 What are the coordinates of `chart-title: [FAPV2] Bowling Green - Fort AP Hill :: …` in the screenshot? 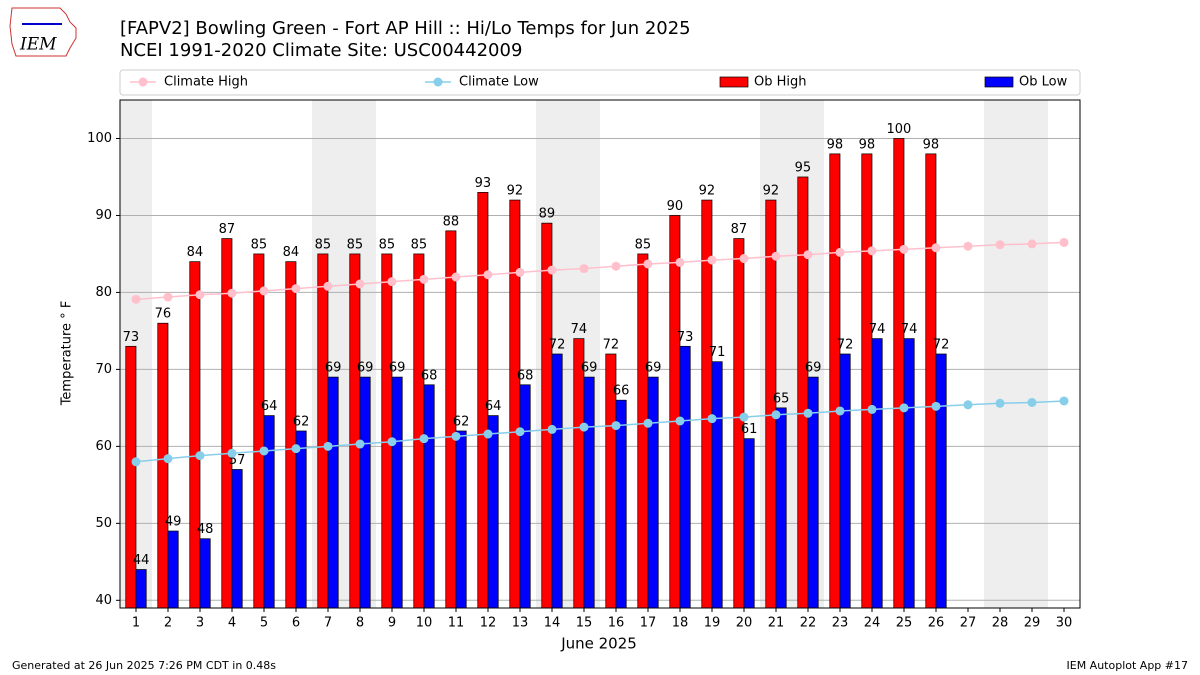 It's located at (405, 28).